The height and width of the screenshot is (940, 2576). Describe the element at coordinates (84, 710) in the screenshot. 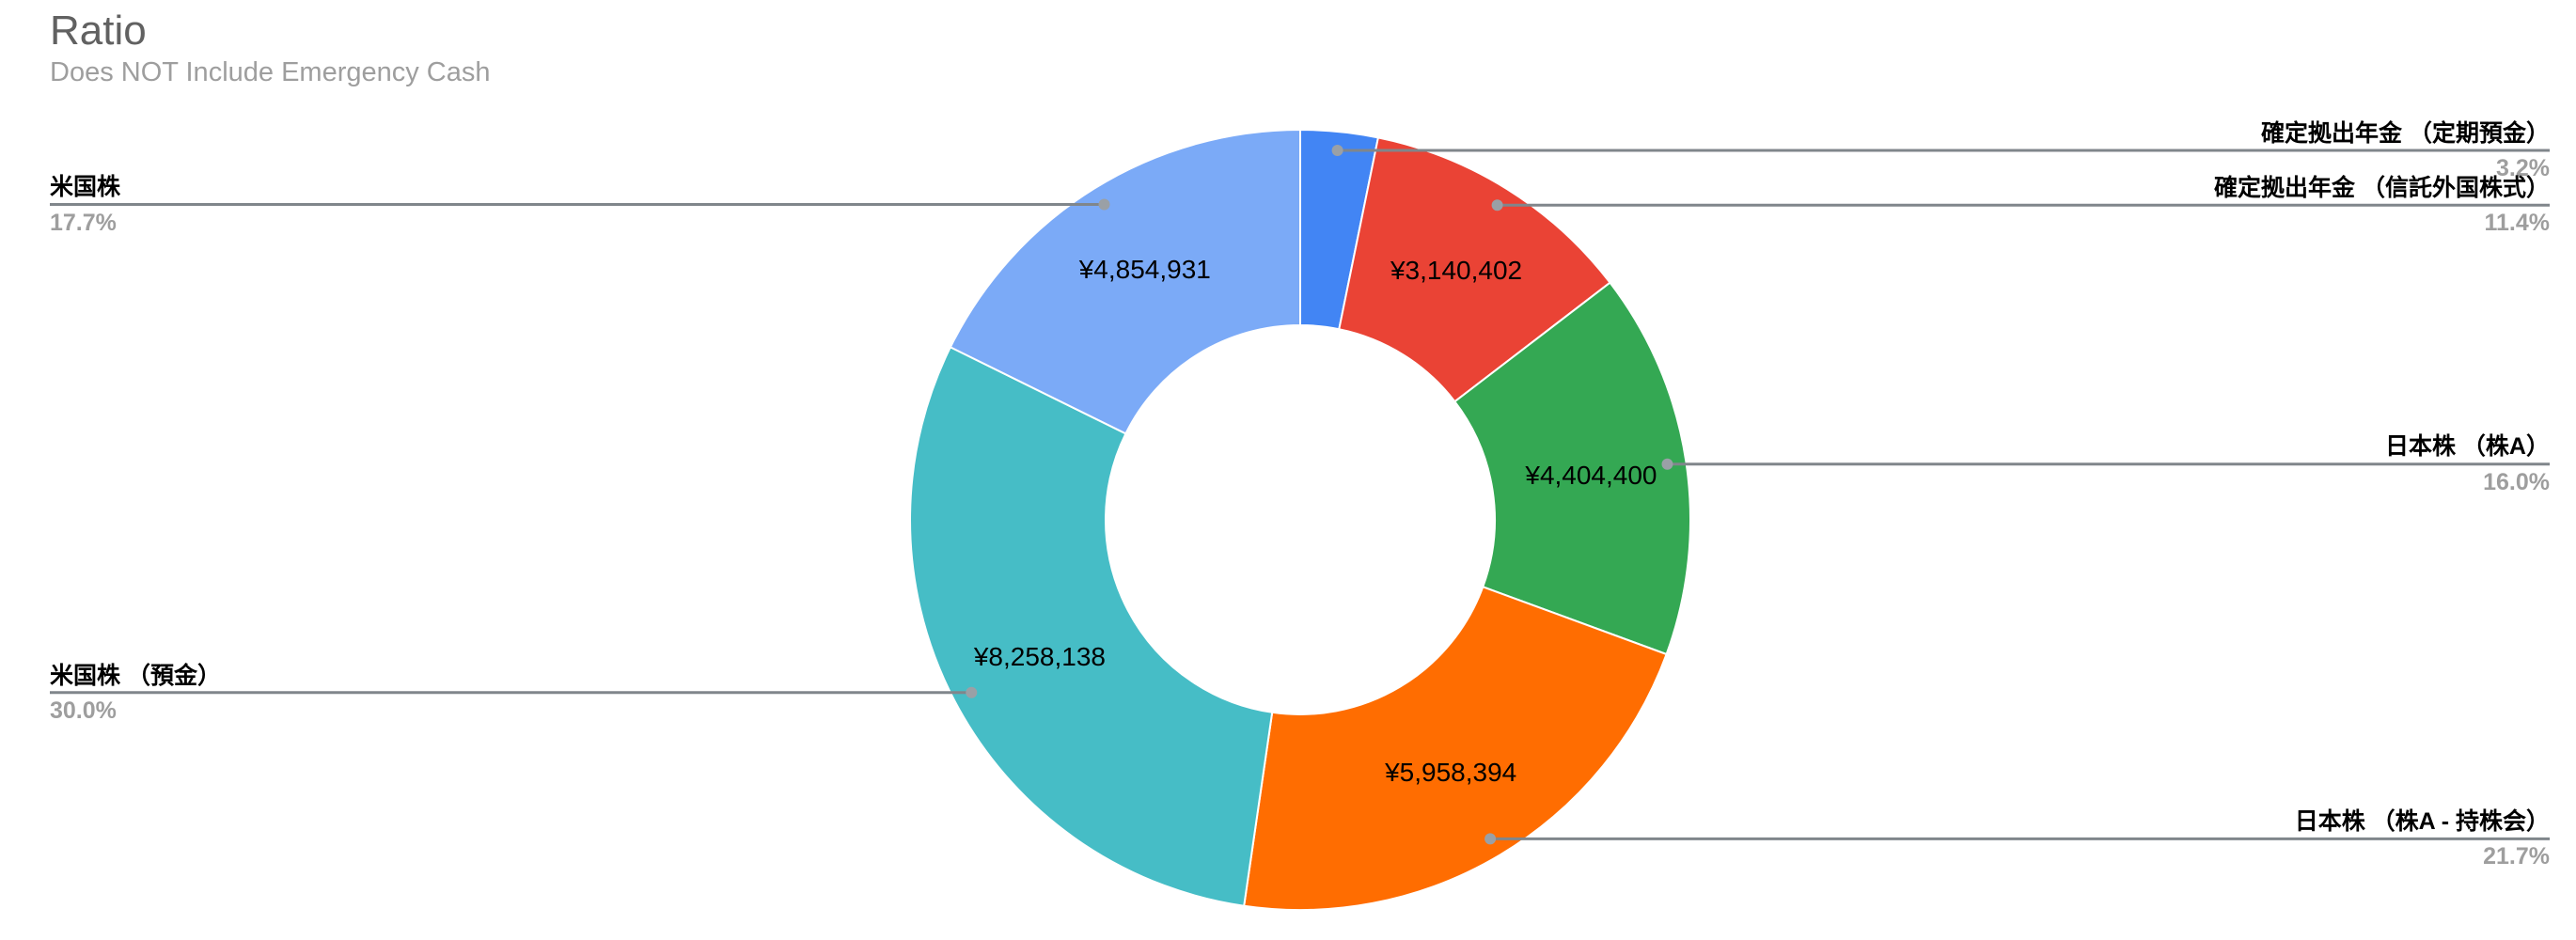

I see `callout-percent-beikokukabu-yokin: 30.0%` at that location.